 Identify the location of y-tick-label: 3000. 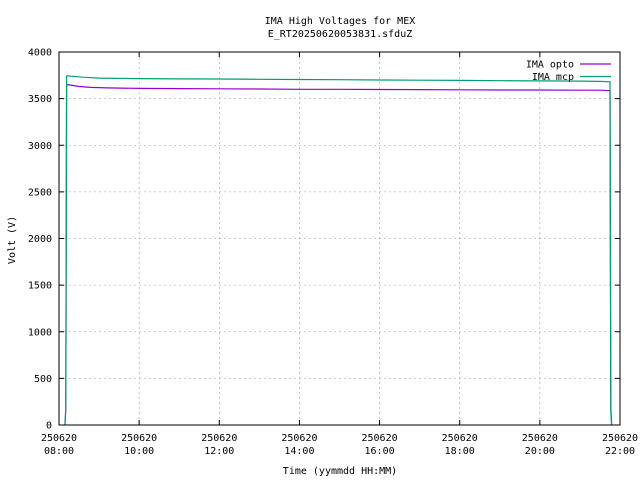
(40, 146).